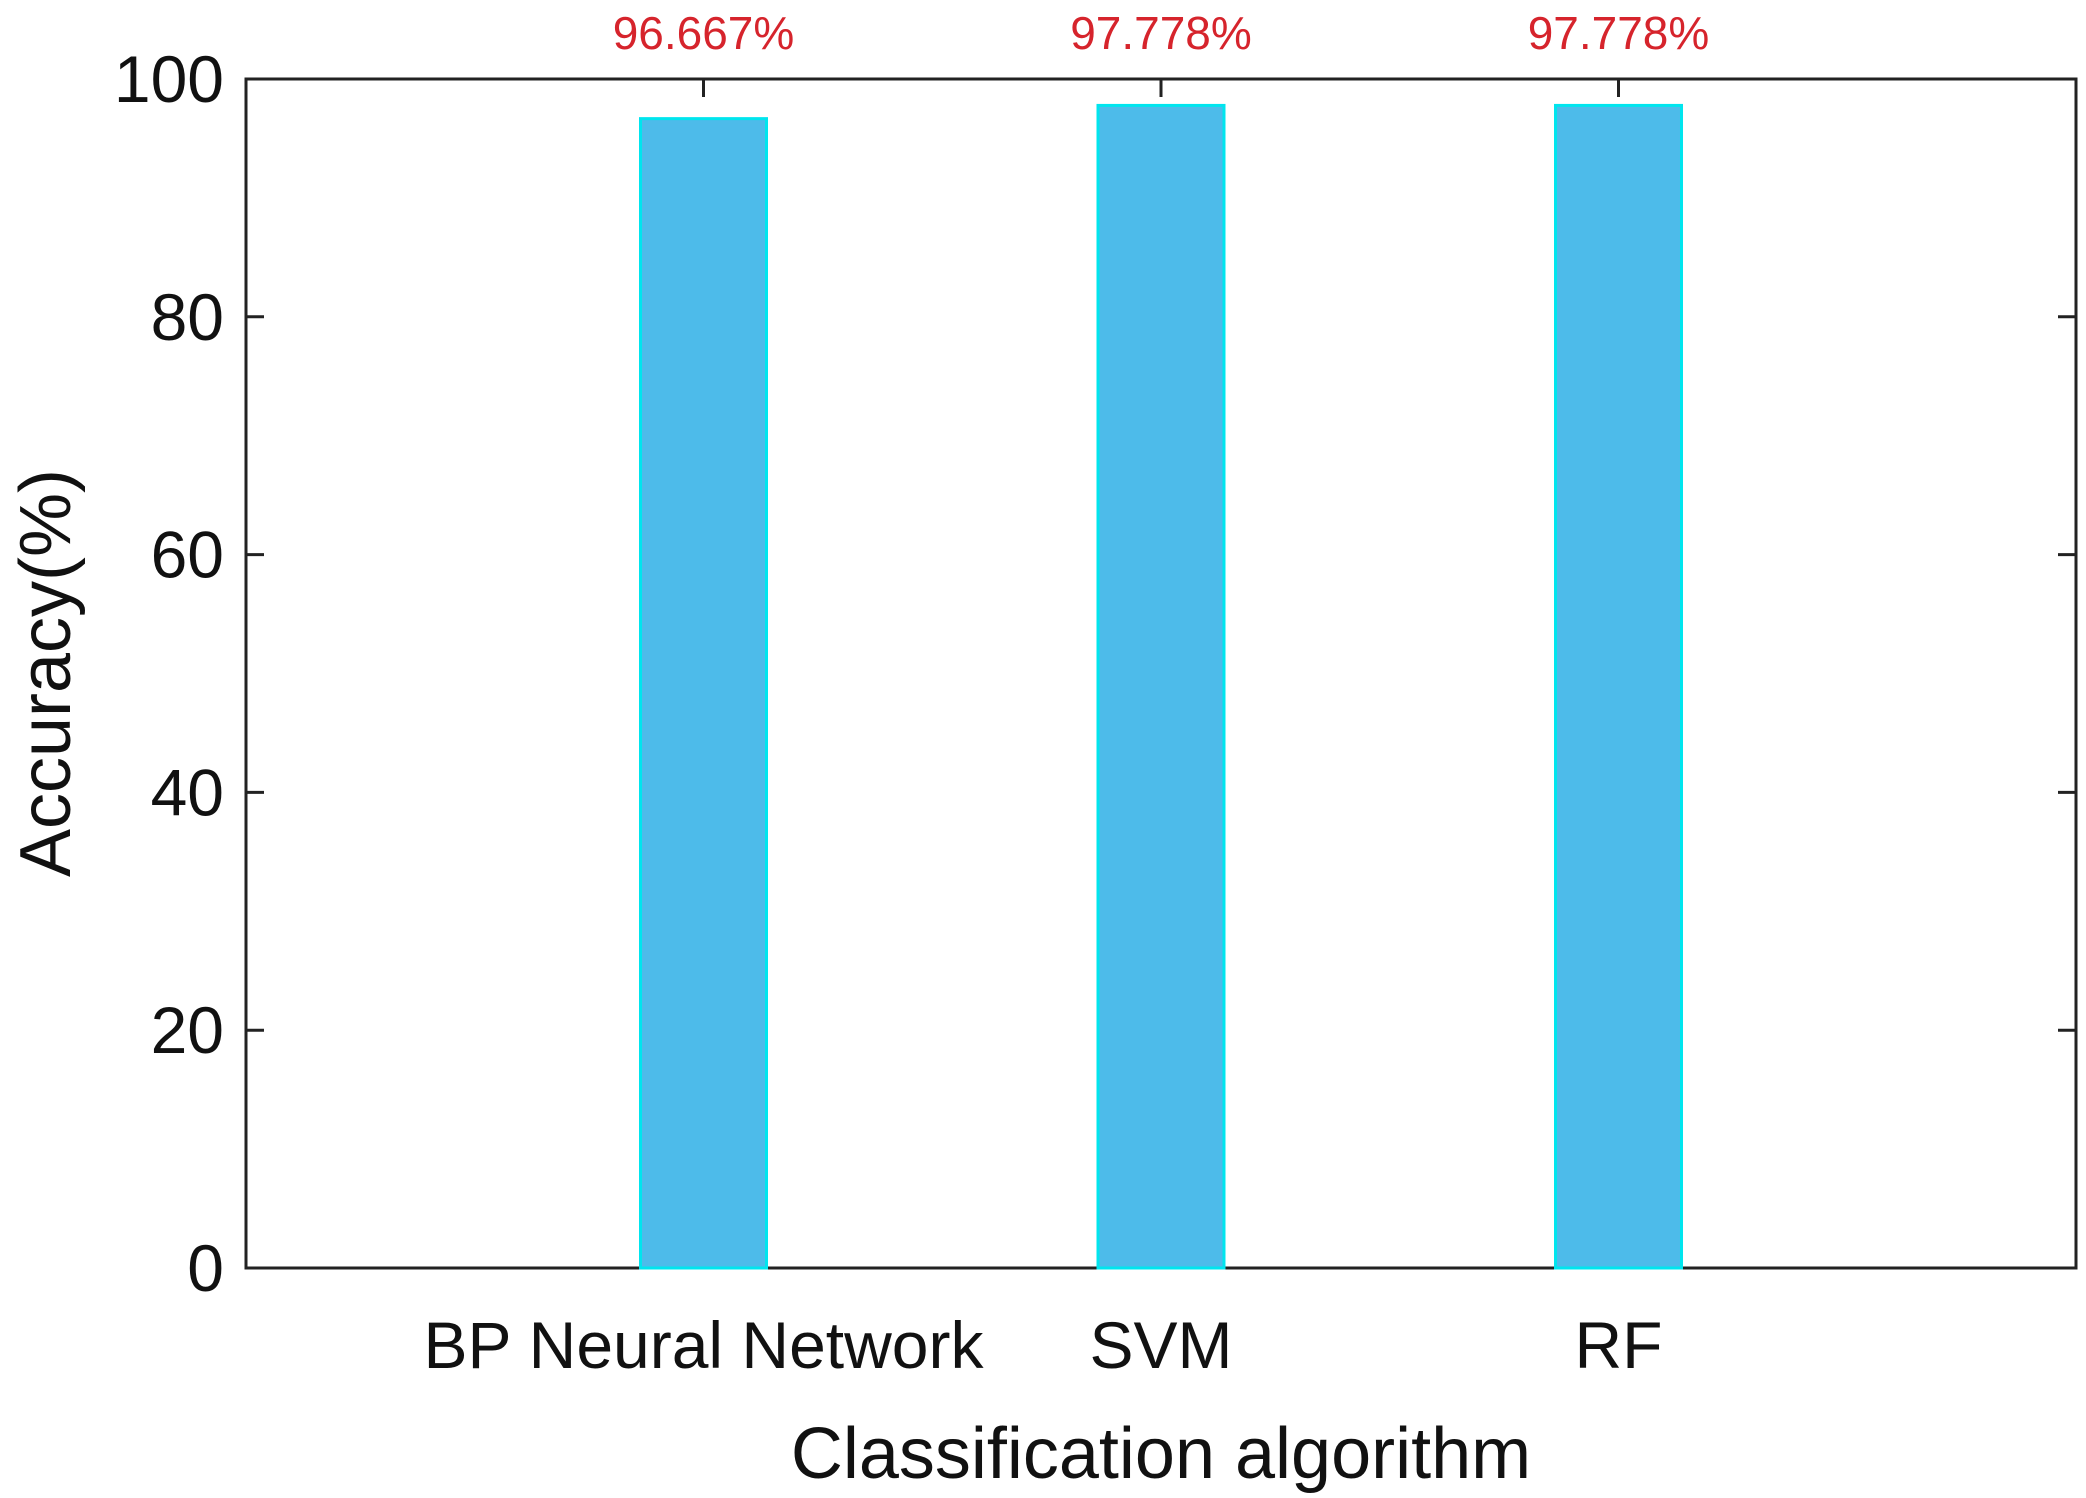  I want to click on x-tick-label: SVM, so click(1160, 1345).